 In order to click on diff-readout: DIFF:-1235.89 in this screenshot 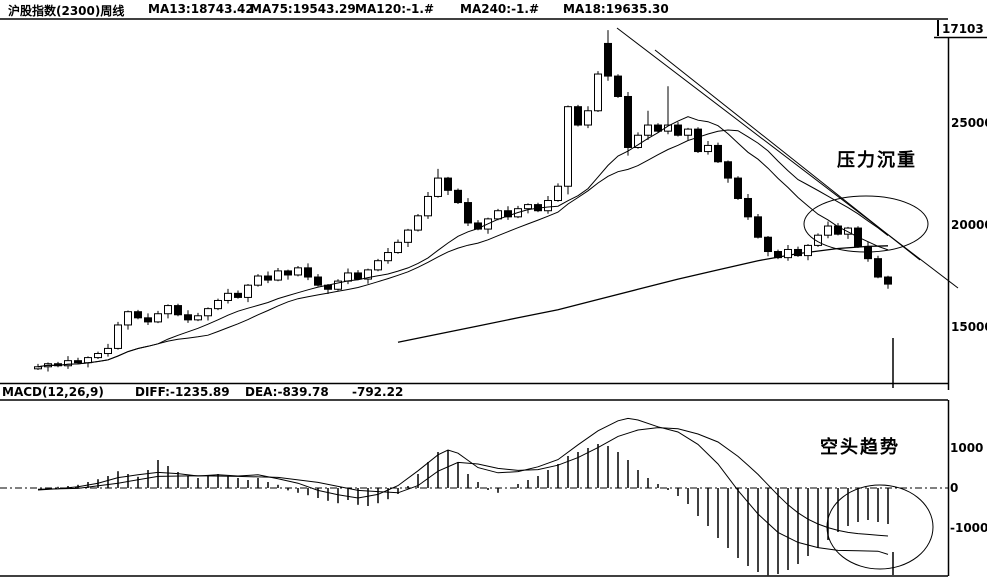, I will do `click(182, 392)`.